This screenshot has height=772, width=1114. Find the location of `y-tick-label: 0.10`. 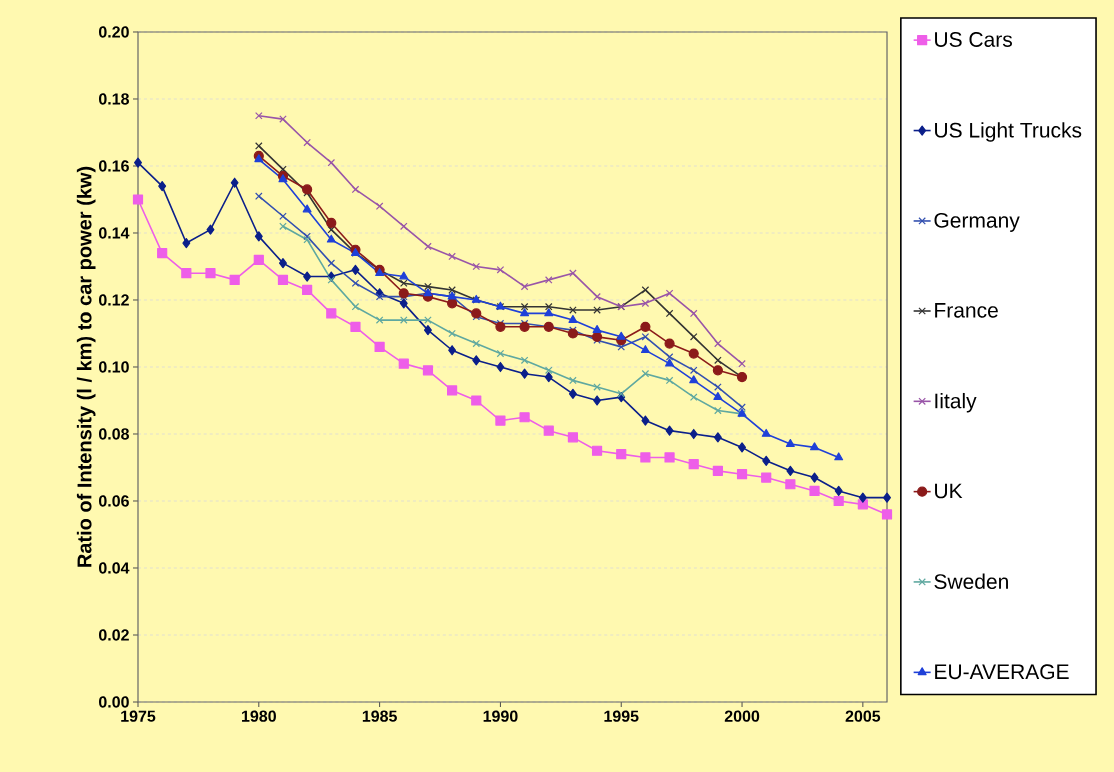

y-tick-label: 0.10 is located at coordinates (113, 367).